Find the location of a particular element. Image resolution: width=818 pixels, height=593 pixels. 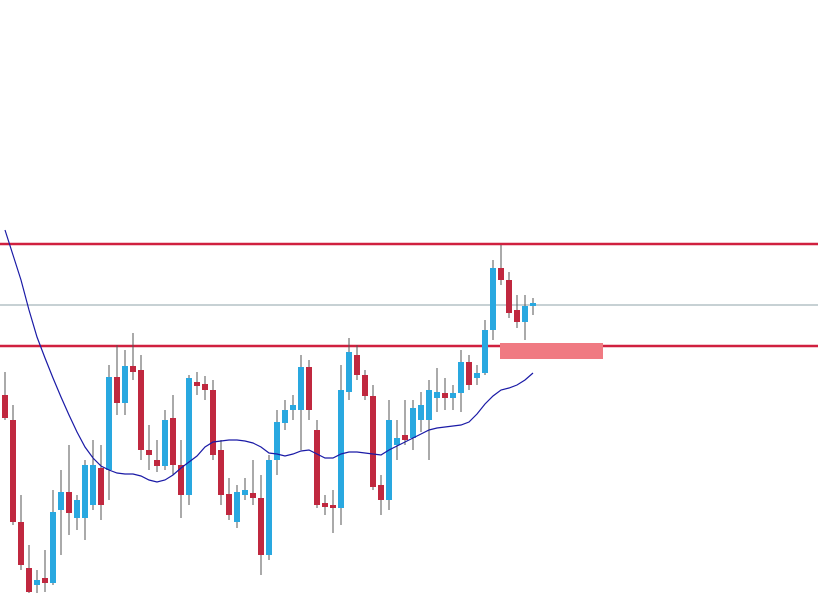

price-zone is located at coordinates (551, 351).